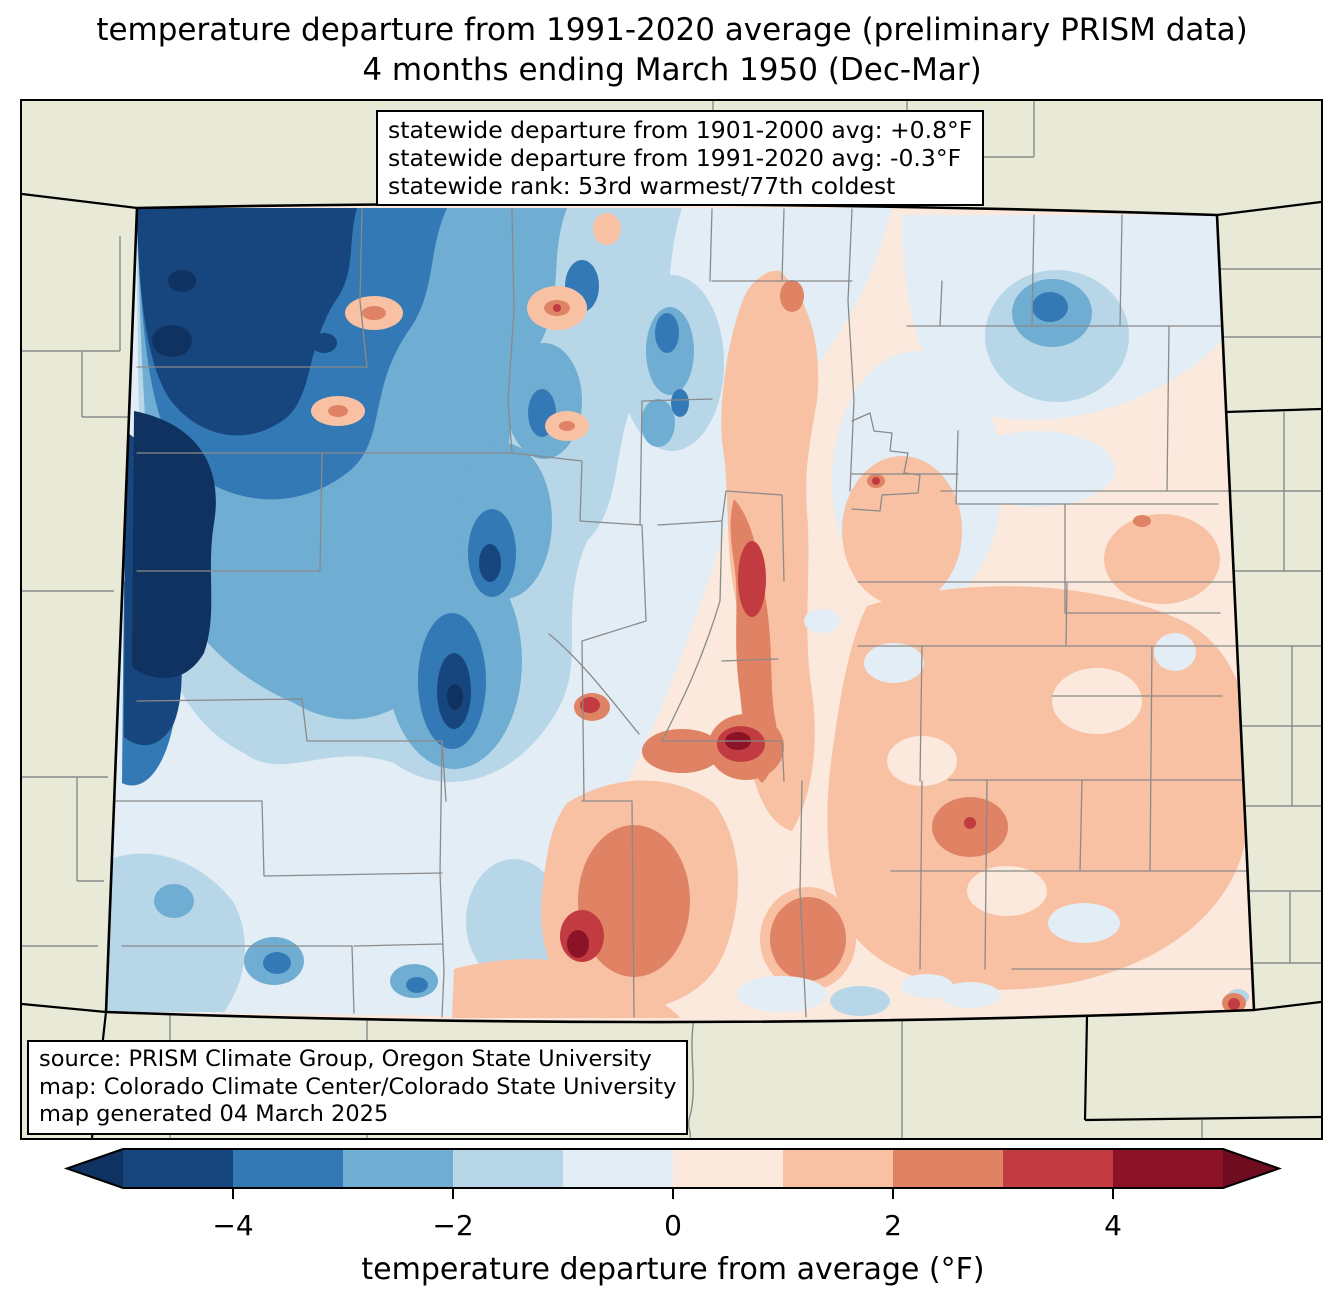 The height and width of the screenshot is (1299, 1344). What do you see at coordinates (673, 1225) in the screenshot?
I see `tick-label-0: 0` at bounding box center [673, 1225].